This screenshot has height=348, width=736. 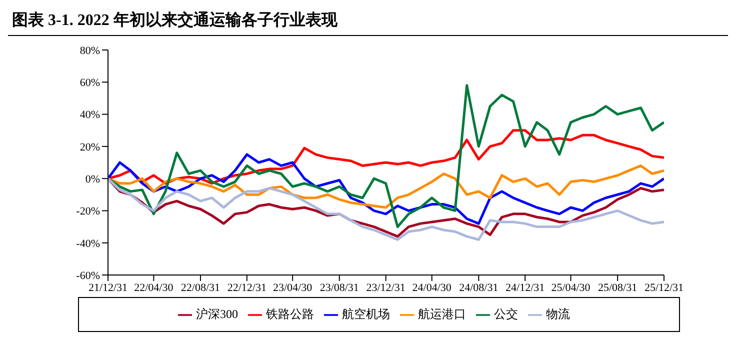 What do you see at coordinates (246, 288) in the screenshot?
I see `x-tick-label: 22/12/31` at bounding box center [246, 288].